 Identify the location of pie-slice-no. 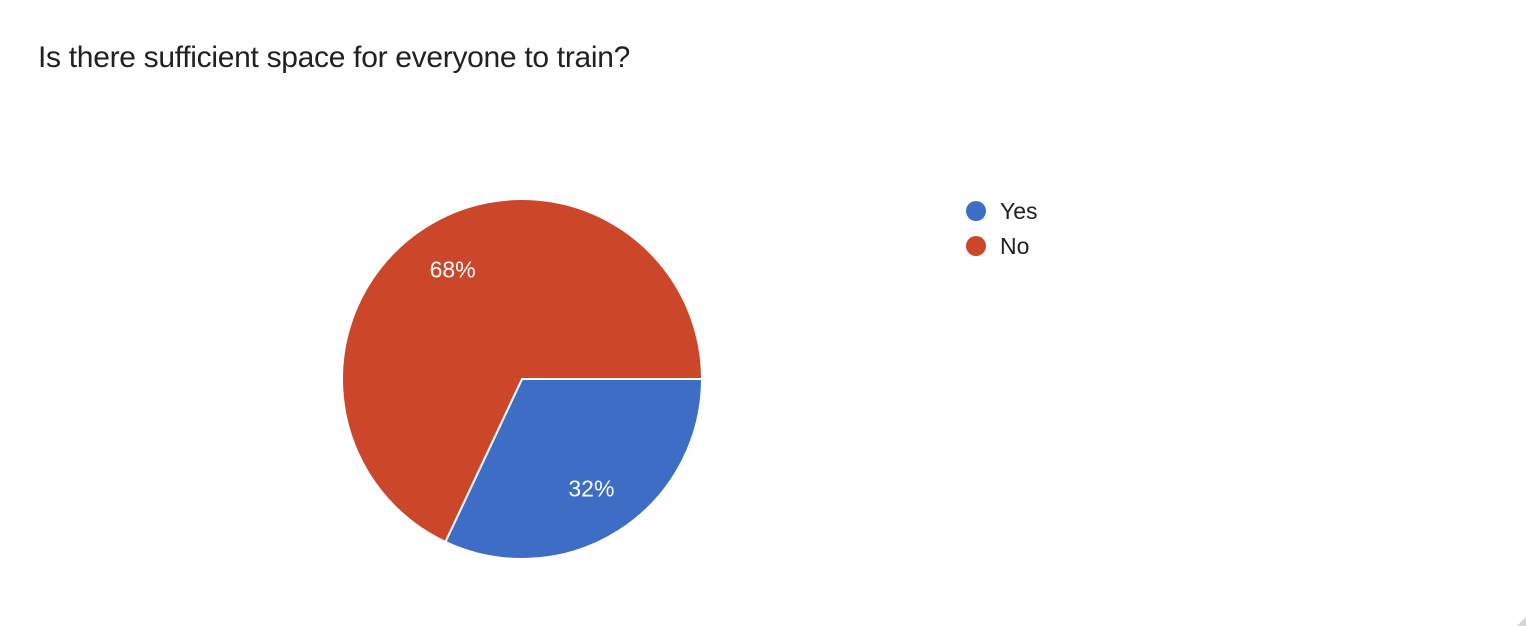
(522, 370).